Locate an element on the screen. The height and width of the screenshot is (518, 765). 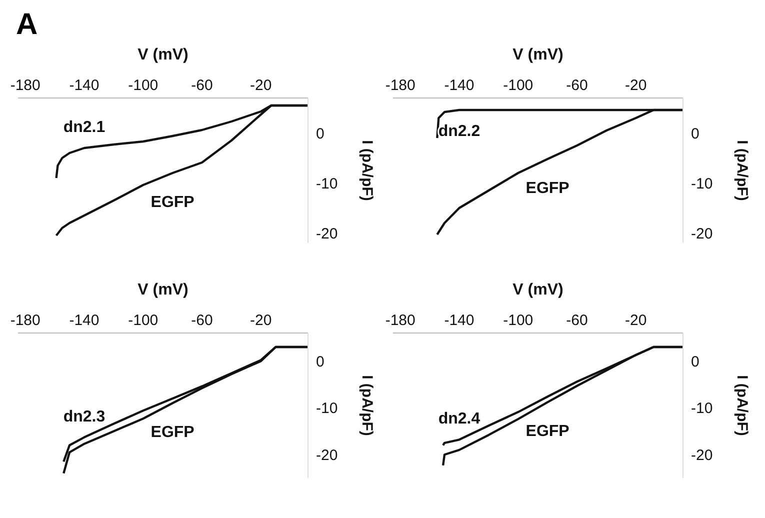
series-label: dn2.2 is located at coordinates (459, 131).